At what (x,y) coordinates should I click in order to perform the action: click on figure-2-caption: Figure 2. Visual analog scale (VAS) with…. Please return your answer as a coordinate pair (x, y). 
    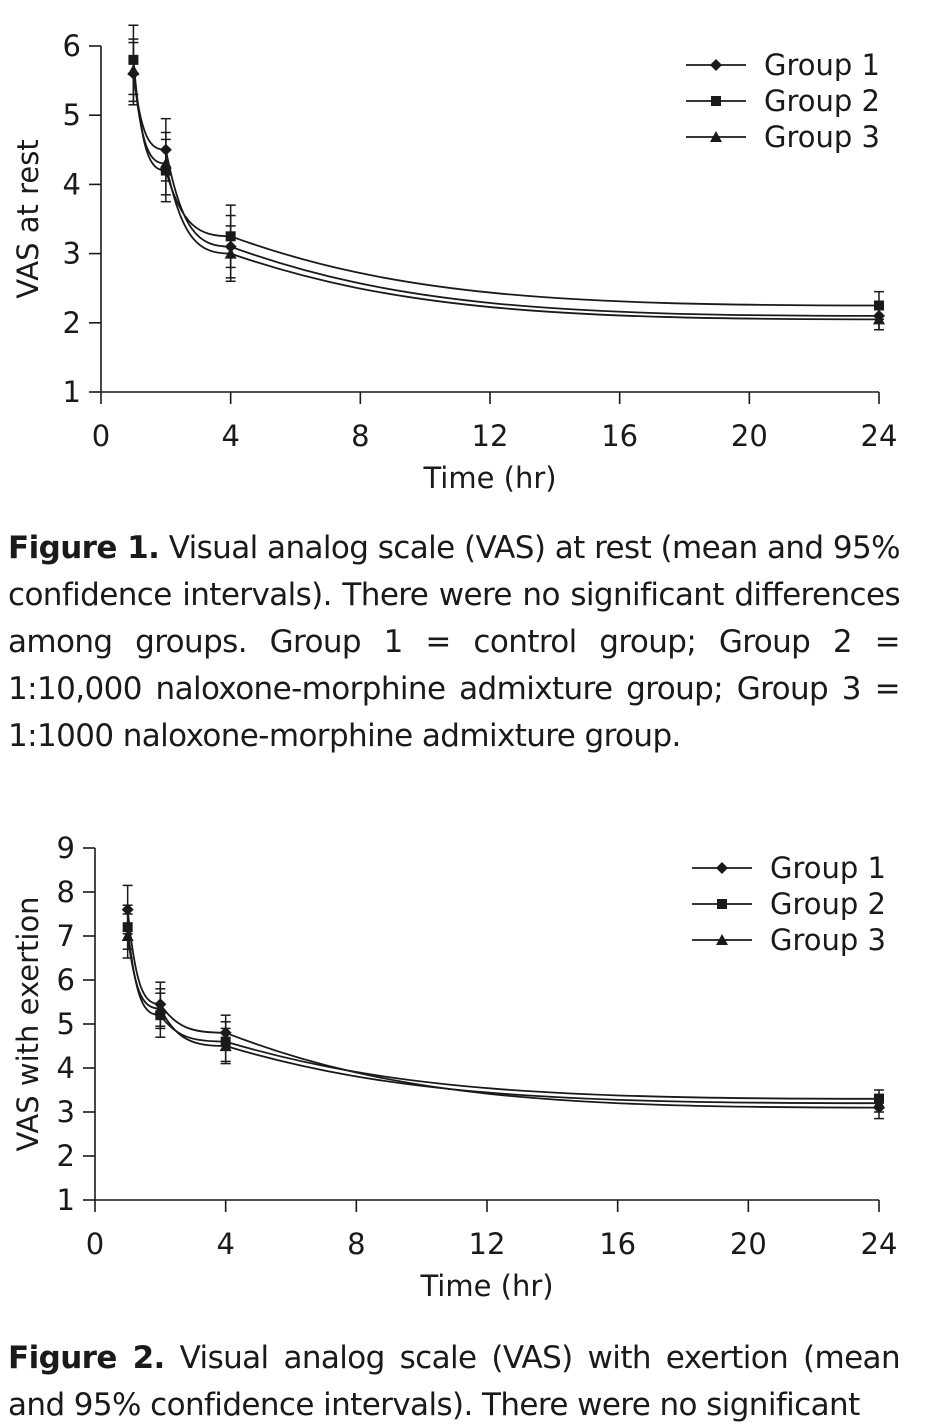
    Looking at the image, I should click on (454, 1381).